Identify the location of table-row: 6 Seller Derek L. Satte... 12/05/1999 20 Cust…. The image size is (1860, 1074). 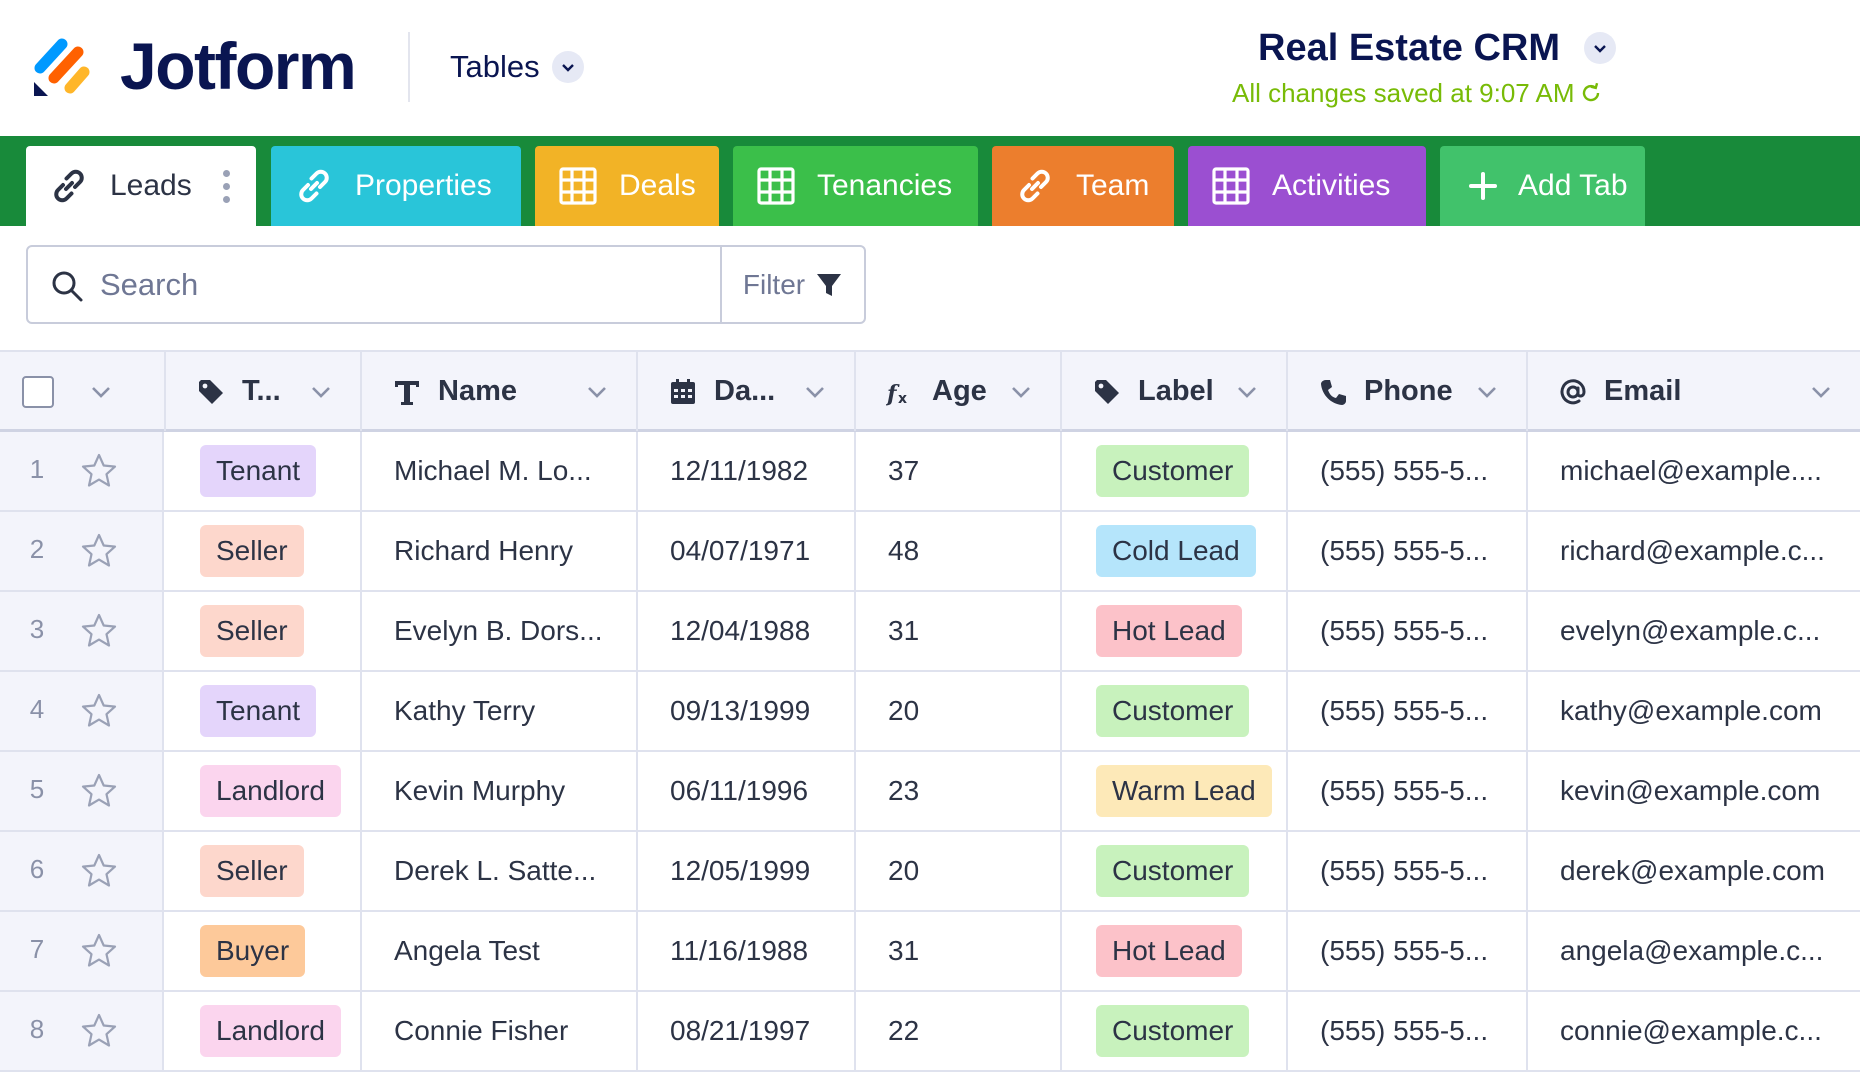
(930, 872).